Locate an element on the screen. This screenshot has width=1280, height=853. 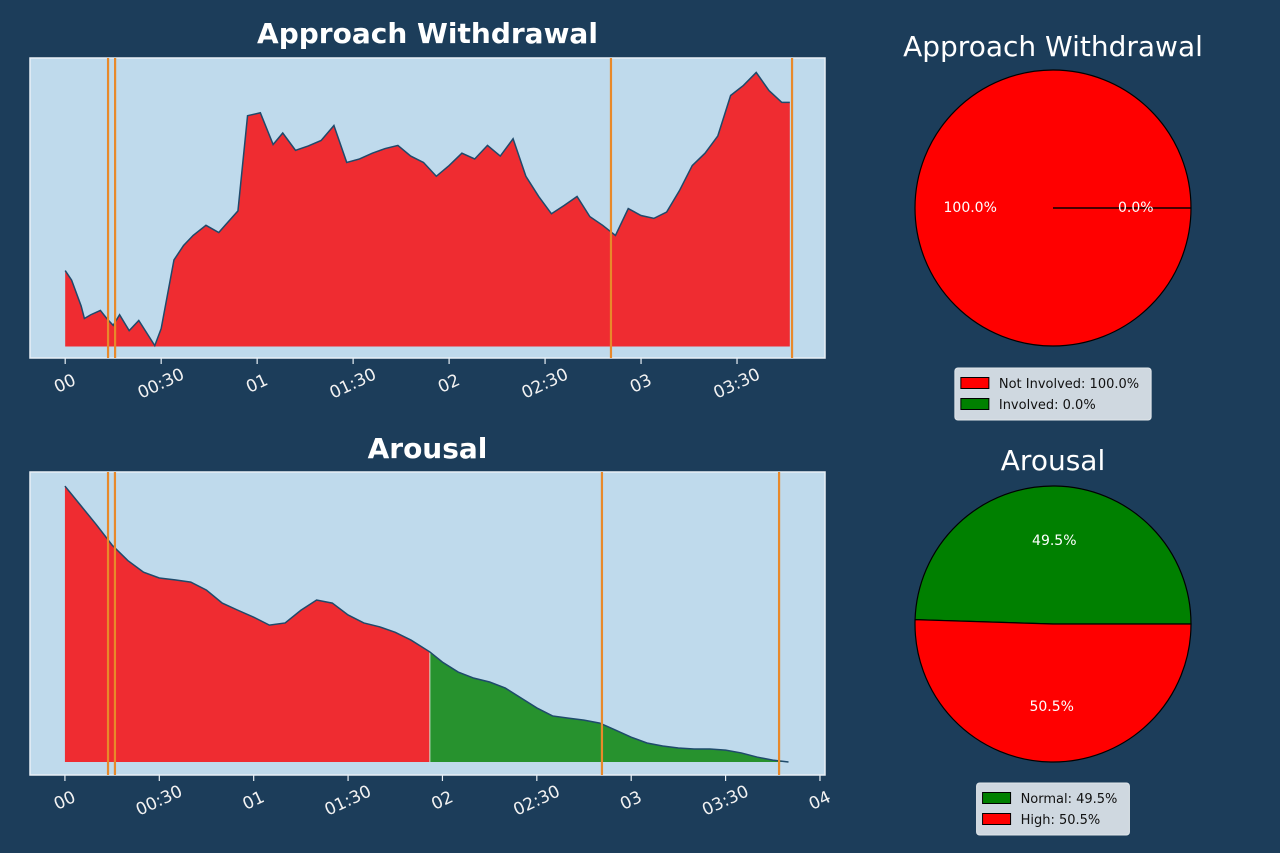
legend: Normal: 49.5% High: 50.5% is located at coordinates (1053, 809).